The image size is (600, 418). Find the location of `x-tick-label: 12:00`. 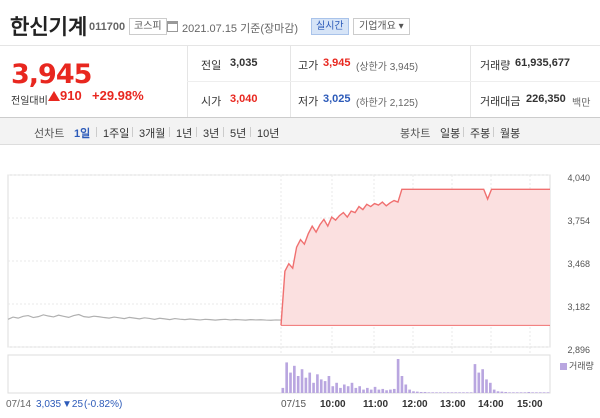

x-tick-label: 12:00 is located at coordinates (415, 404).